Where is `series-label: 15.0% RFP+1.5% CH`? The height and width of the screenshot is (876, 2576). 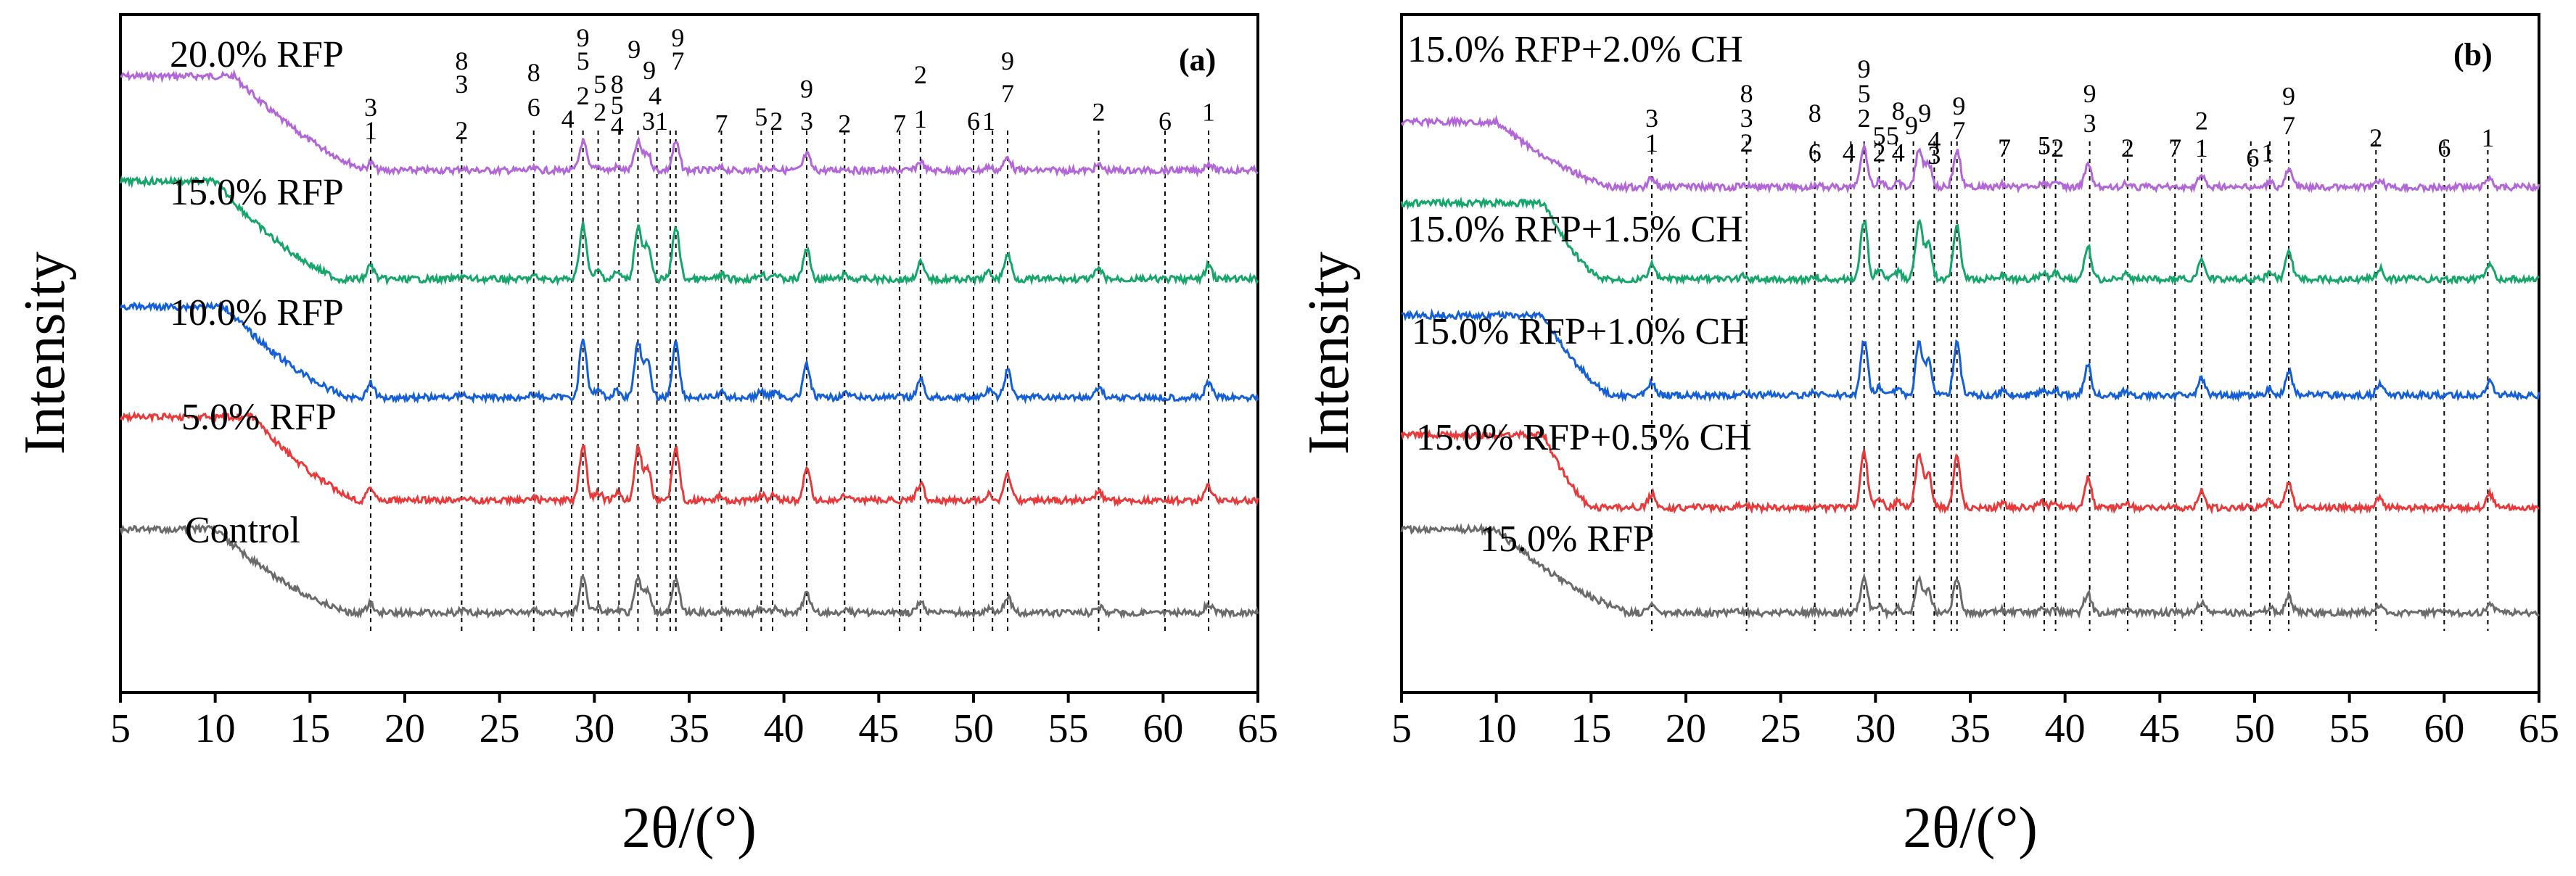
series-label: 15.0% RFP+1.5% CH is located at coordinates (1575, 230).